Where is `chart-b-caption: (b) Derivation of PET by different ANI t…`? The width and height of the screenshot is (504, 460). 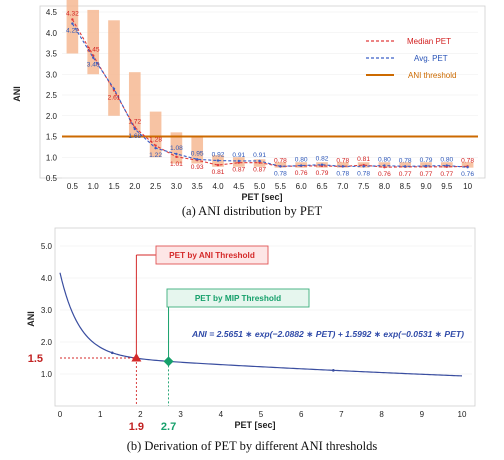 chart-b-caption: (b) Derivation of PET by different ANI t… is located at coordinates (252, 446).